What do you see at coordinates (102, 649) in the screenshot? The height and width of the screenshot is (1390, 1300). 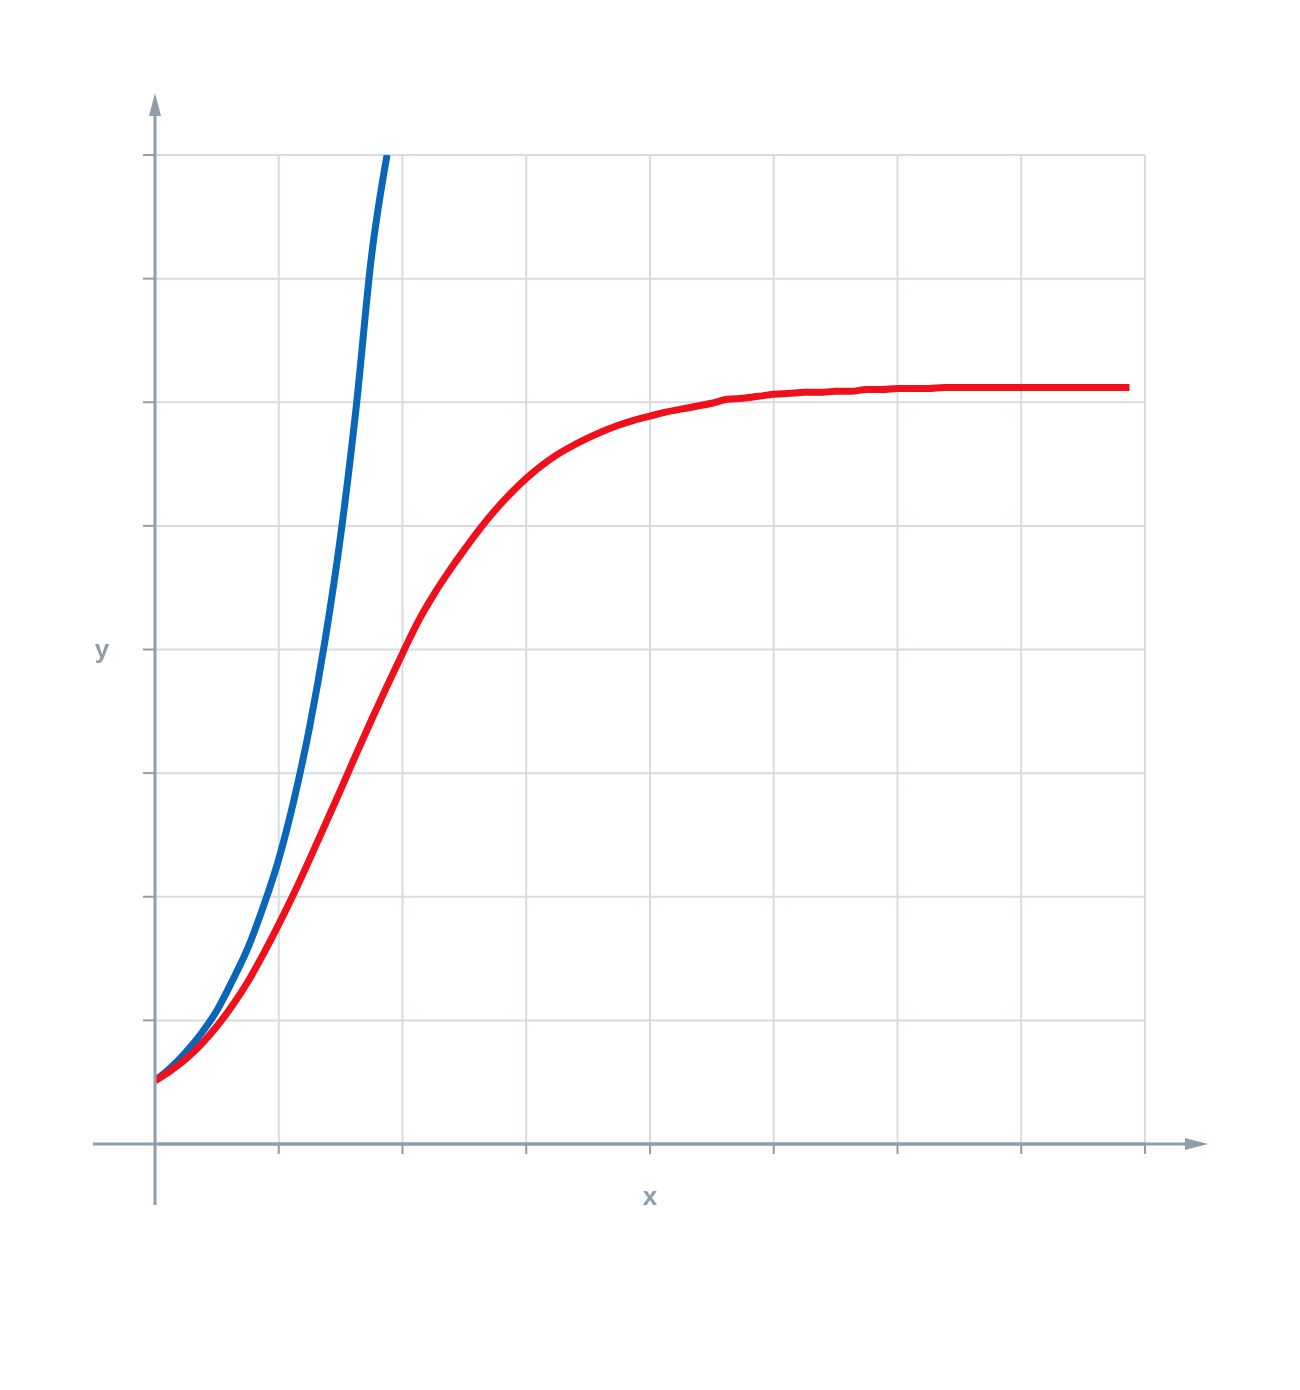 I see `y-axis-title: y` at bounding box center [102, 649].